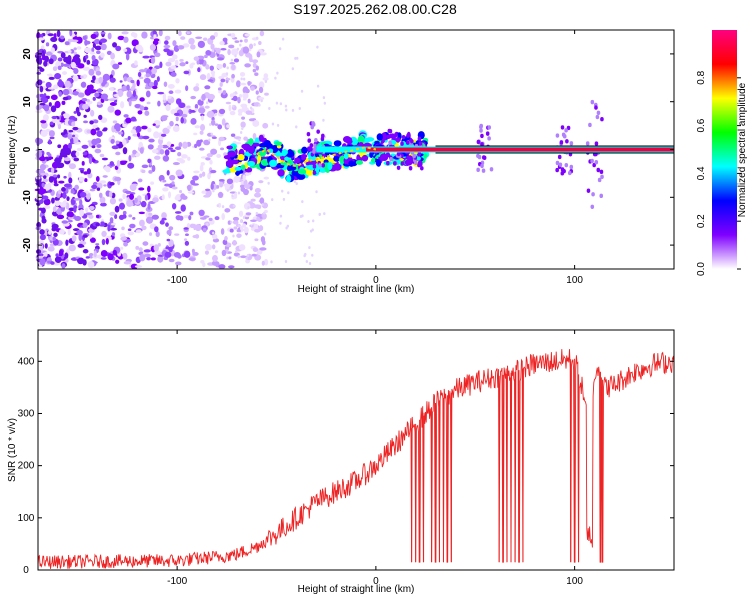  Describe the element at coordinates (376, 280) in the screenshot. I see `spectrogram-xtick-label: 0` at that location.